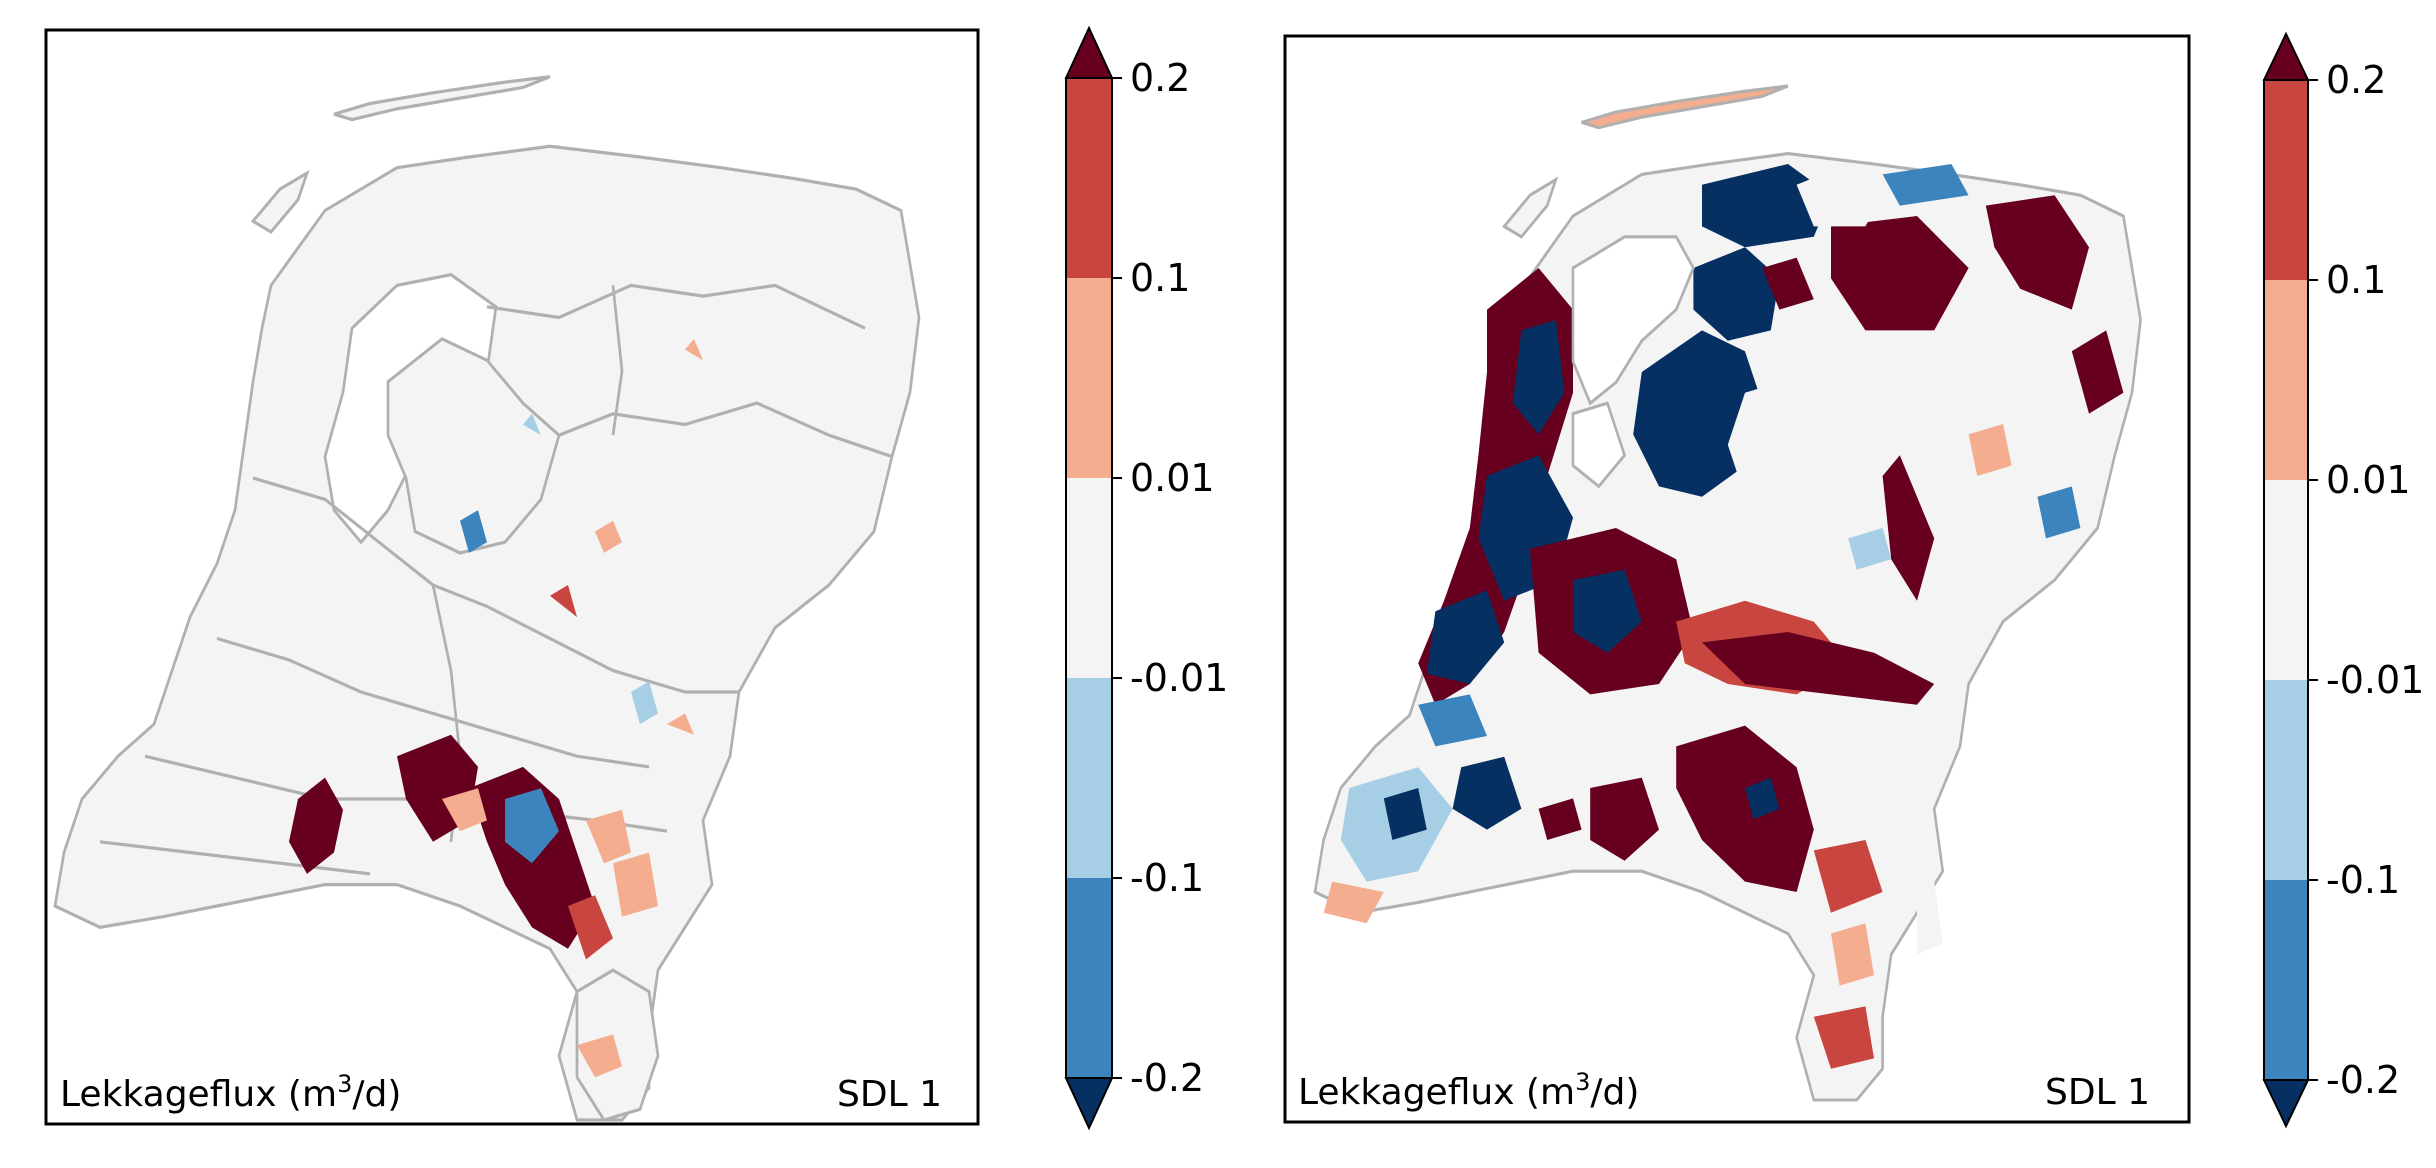 This screenshot has width=2436, height=1168. What do you see at coordinates (1089, 52) in the screenshot?
I see `left-colorbar-extend-high` at bounding box center [1089, 52].